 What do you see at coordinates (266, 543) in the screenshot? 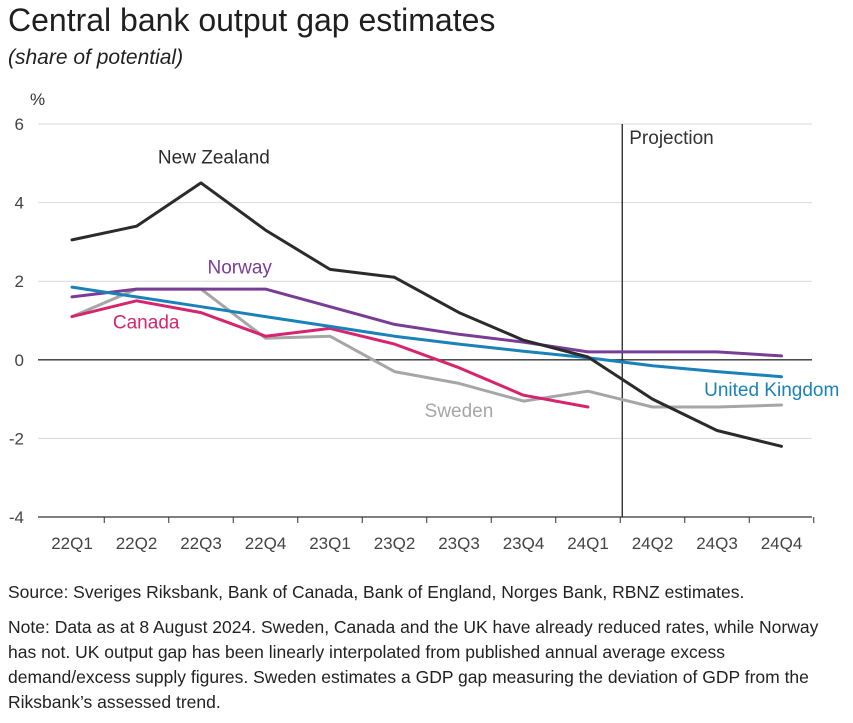
I see `x-tick-label: 22Q4` at bounding box center [266, 543].